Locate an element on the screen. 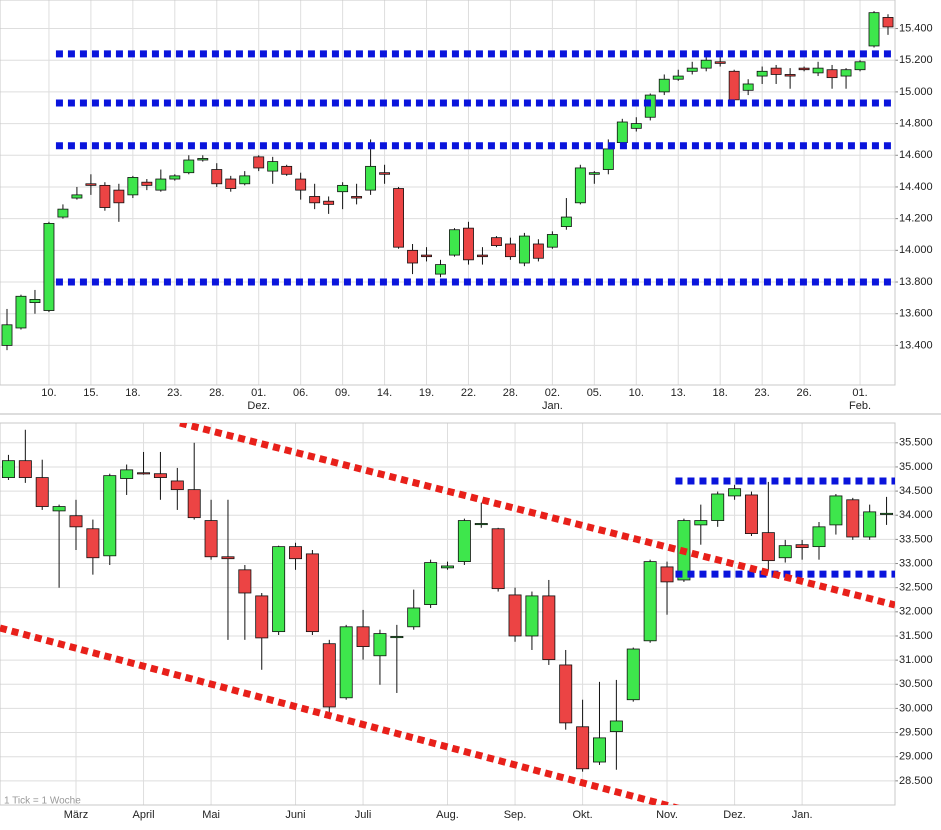  y-tick-label: 32.500 is located at coordinates (916, 588).